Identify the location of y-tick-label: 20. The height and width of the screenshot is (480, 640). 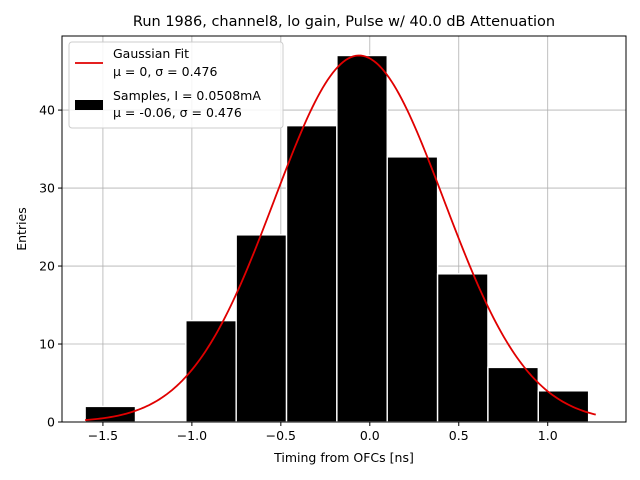
(47, 266).